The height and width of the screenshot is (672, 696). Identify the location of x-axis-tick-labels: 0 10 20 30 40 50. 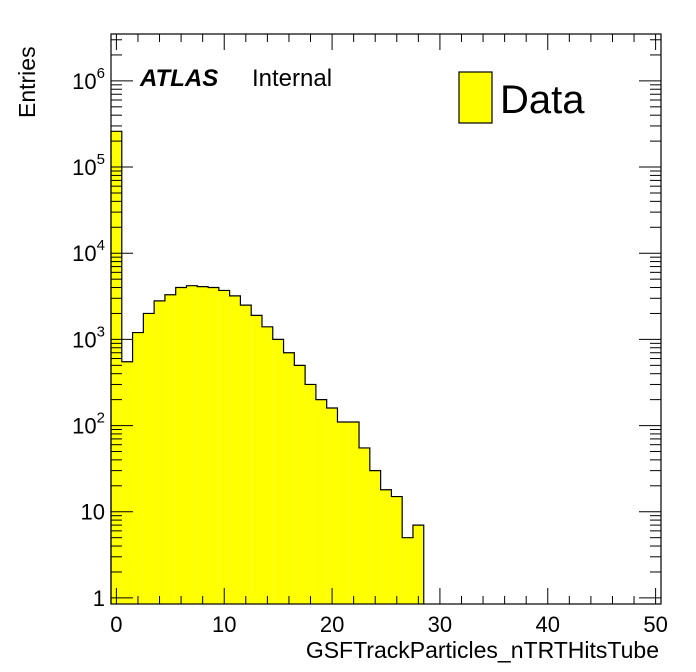
(389, 624).